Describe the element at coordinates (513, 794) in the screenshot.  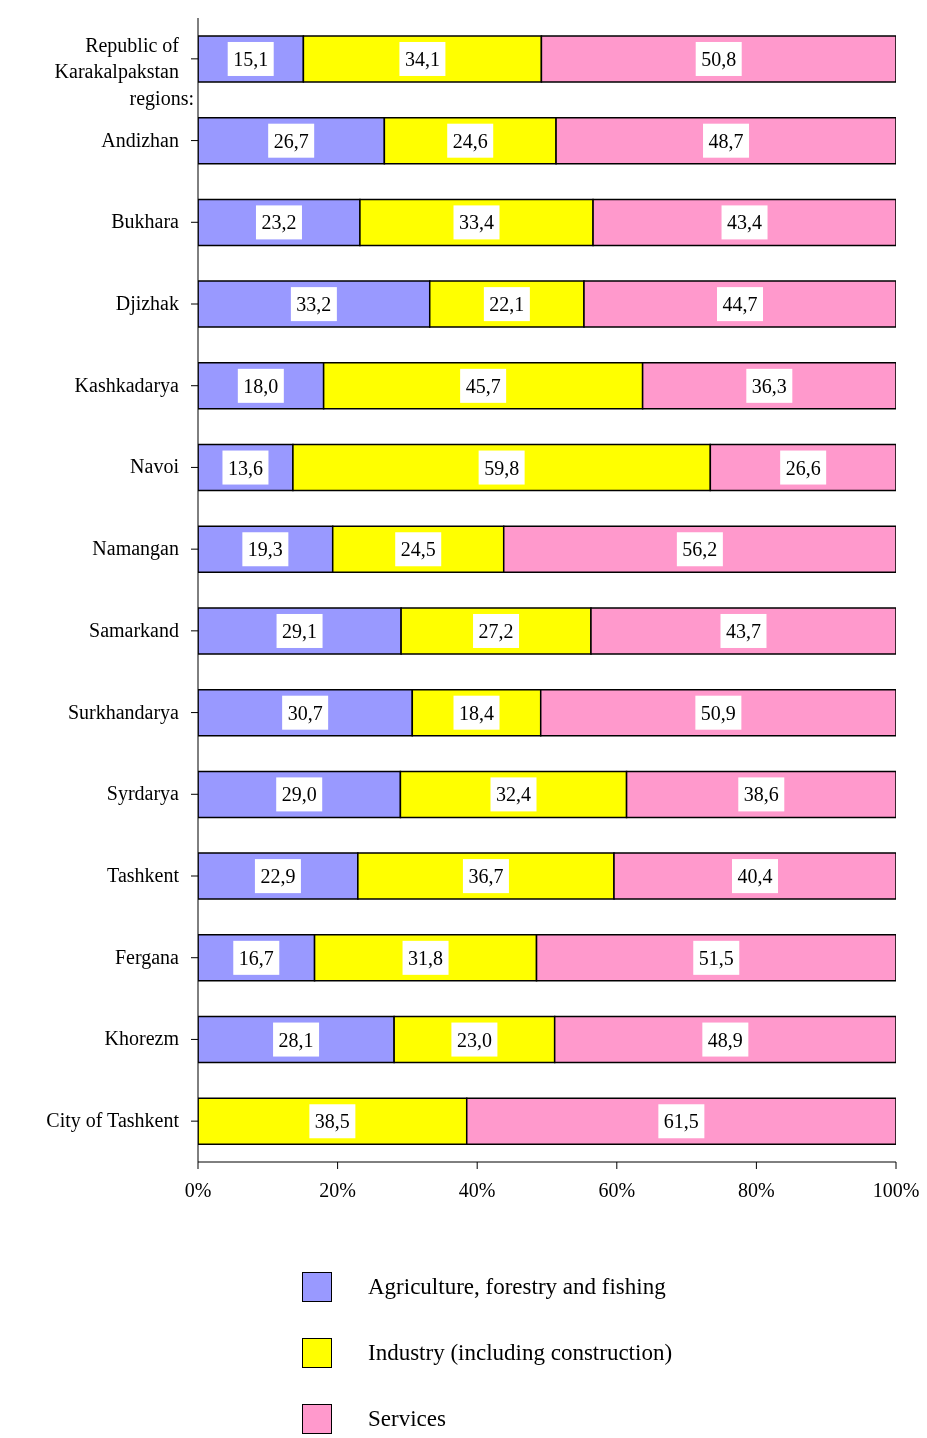
I see `data-label: 32,4` at that location.